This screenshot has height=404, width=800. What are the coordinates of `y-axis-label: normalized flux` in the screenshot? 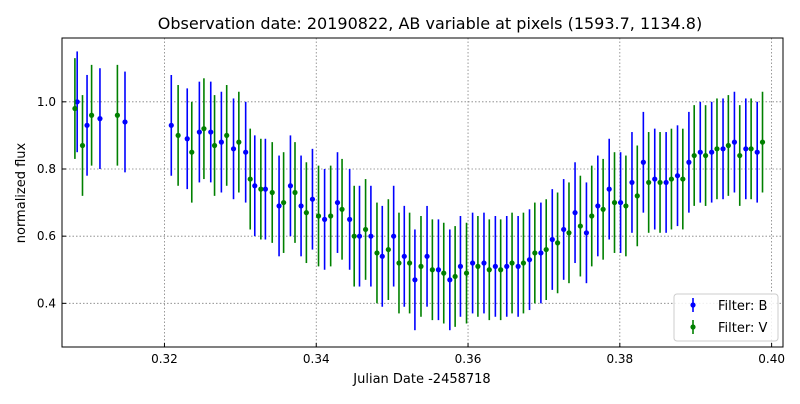 It's located at (21, 192).